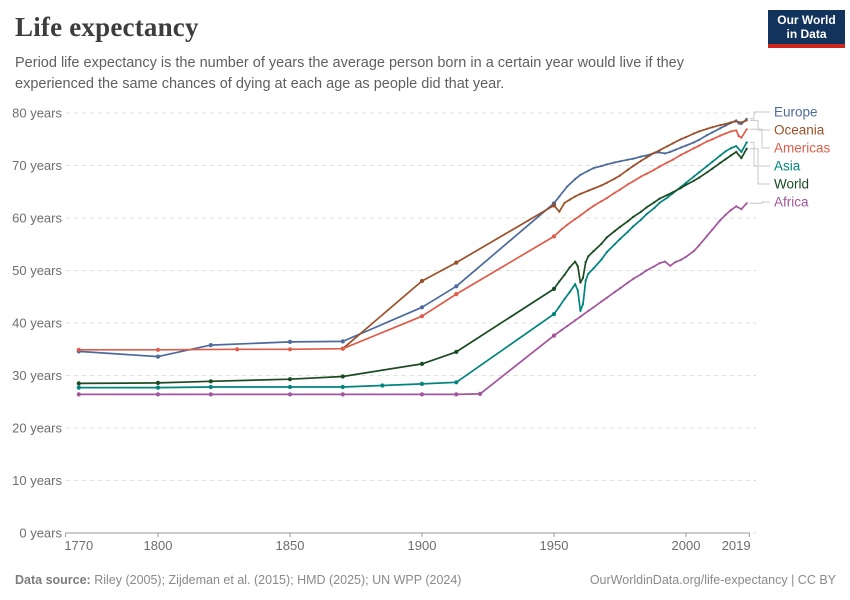 The height and width of the screenshot is (600, 850). Describe the element at coordinates (78, 545) in the screenshot. I see `x-tick-label-1770: 1770` at that location.